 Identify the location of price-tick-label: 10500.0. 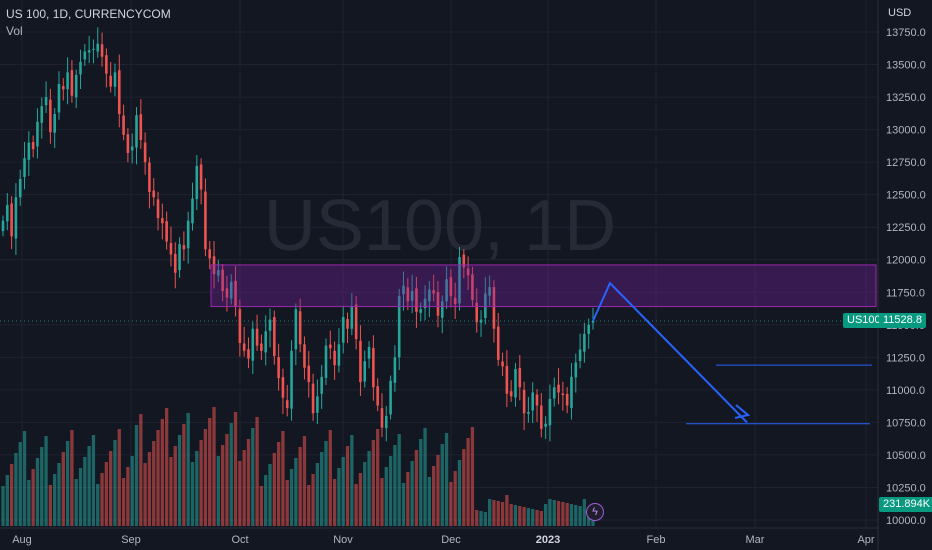
(906, 456).